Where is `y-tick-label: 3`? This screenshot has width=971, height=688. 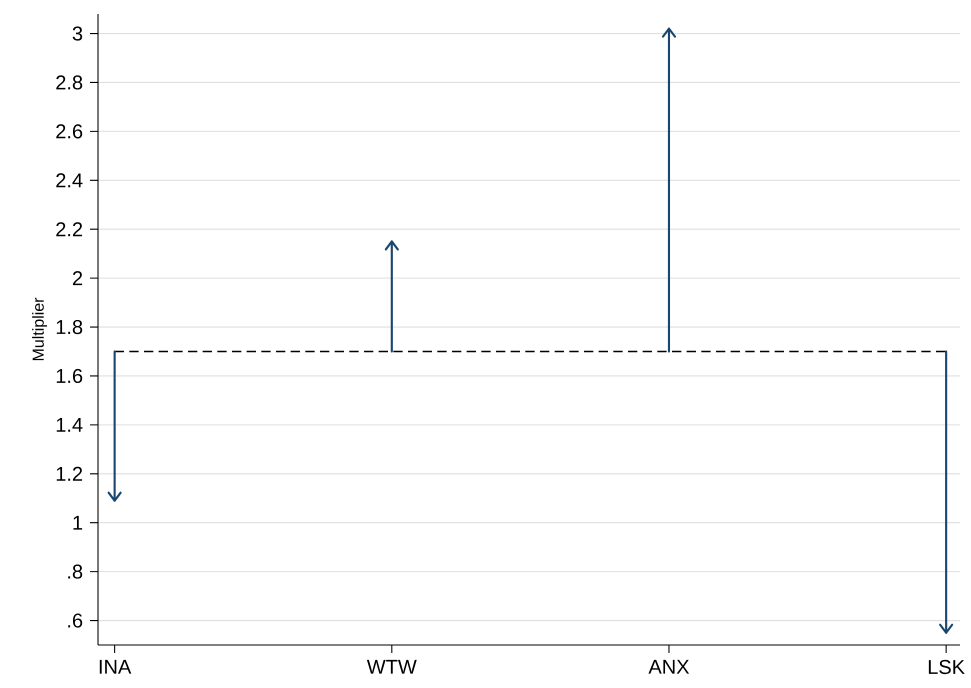
y-tick-label: 3 is located at coordinates (77, 33).